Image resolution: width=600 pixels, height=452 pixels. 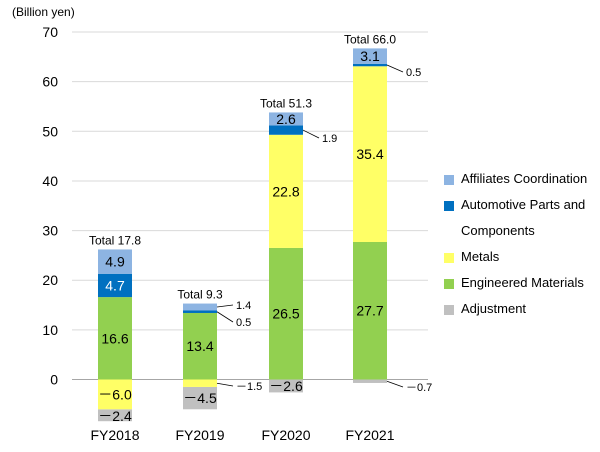 I want to click on bar-metals-fy2021, so click(x=370, y=154).